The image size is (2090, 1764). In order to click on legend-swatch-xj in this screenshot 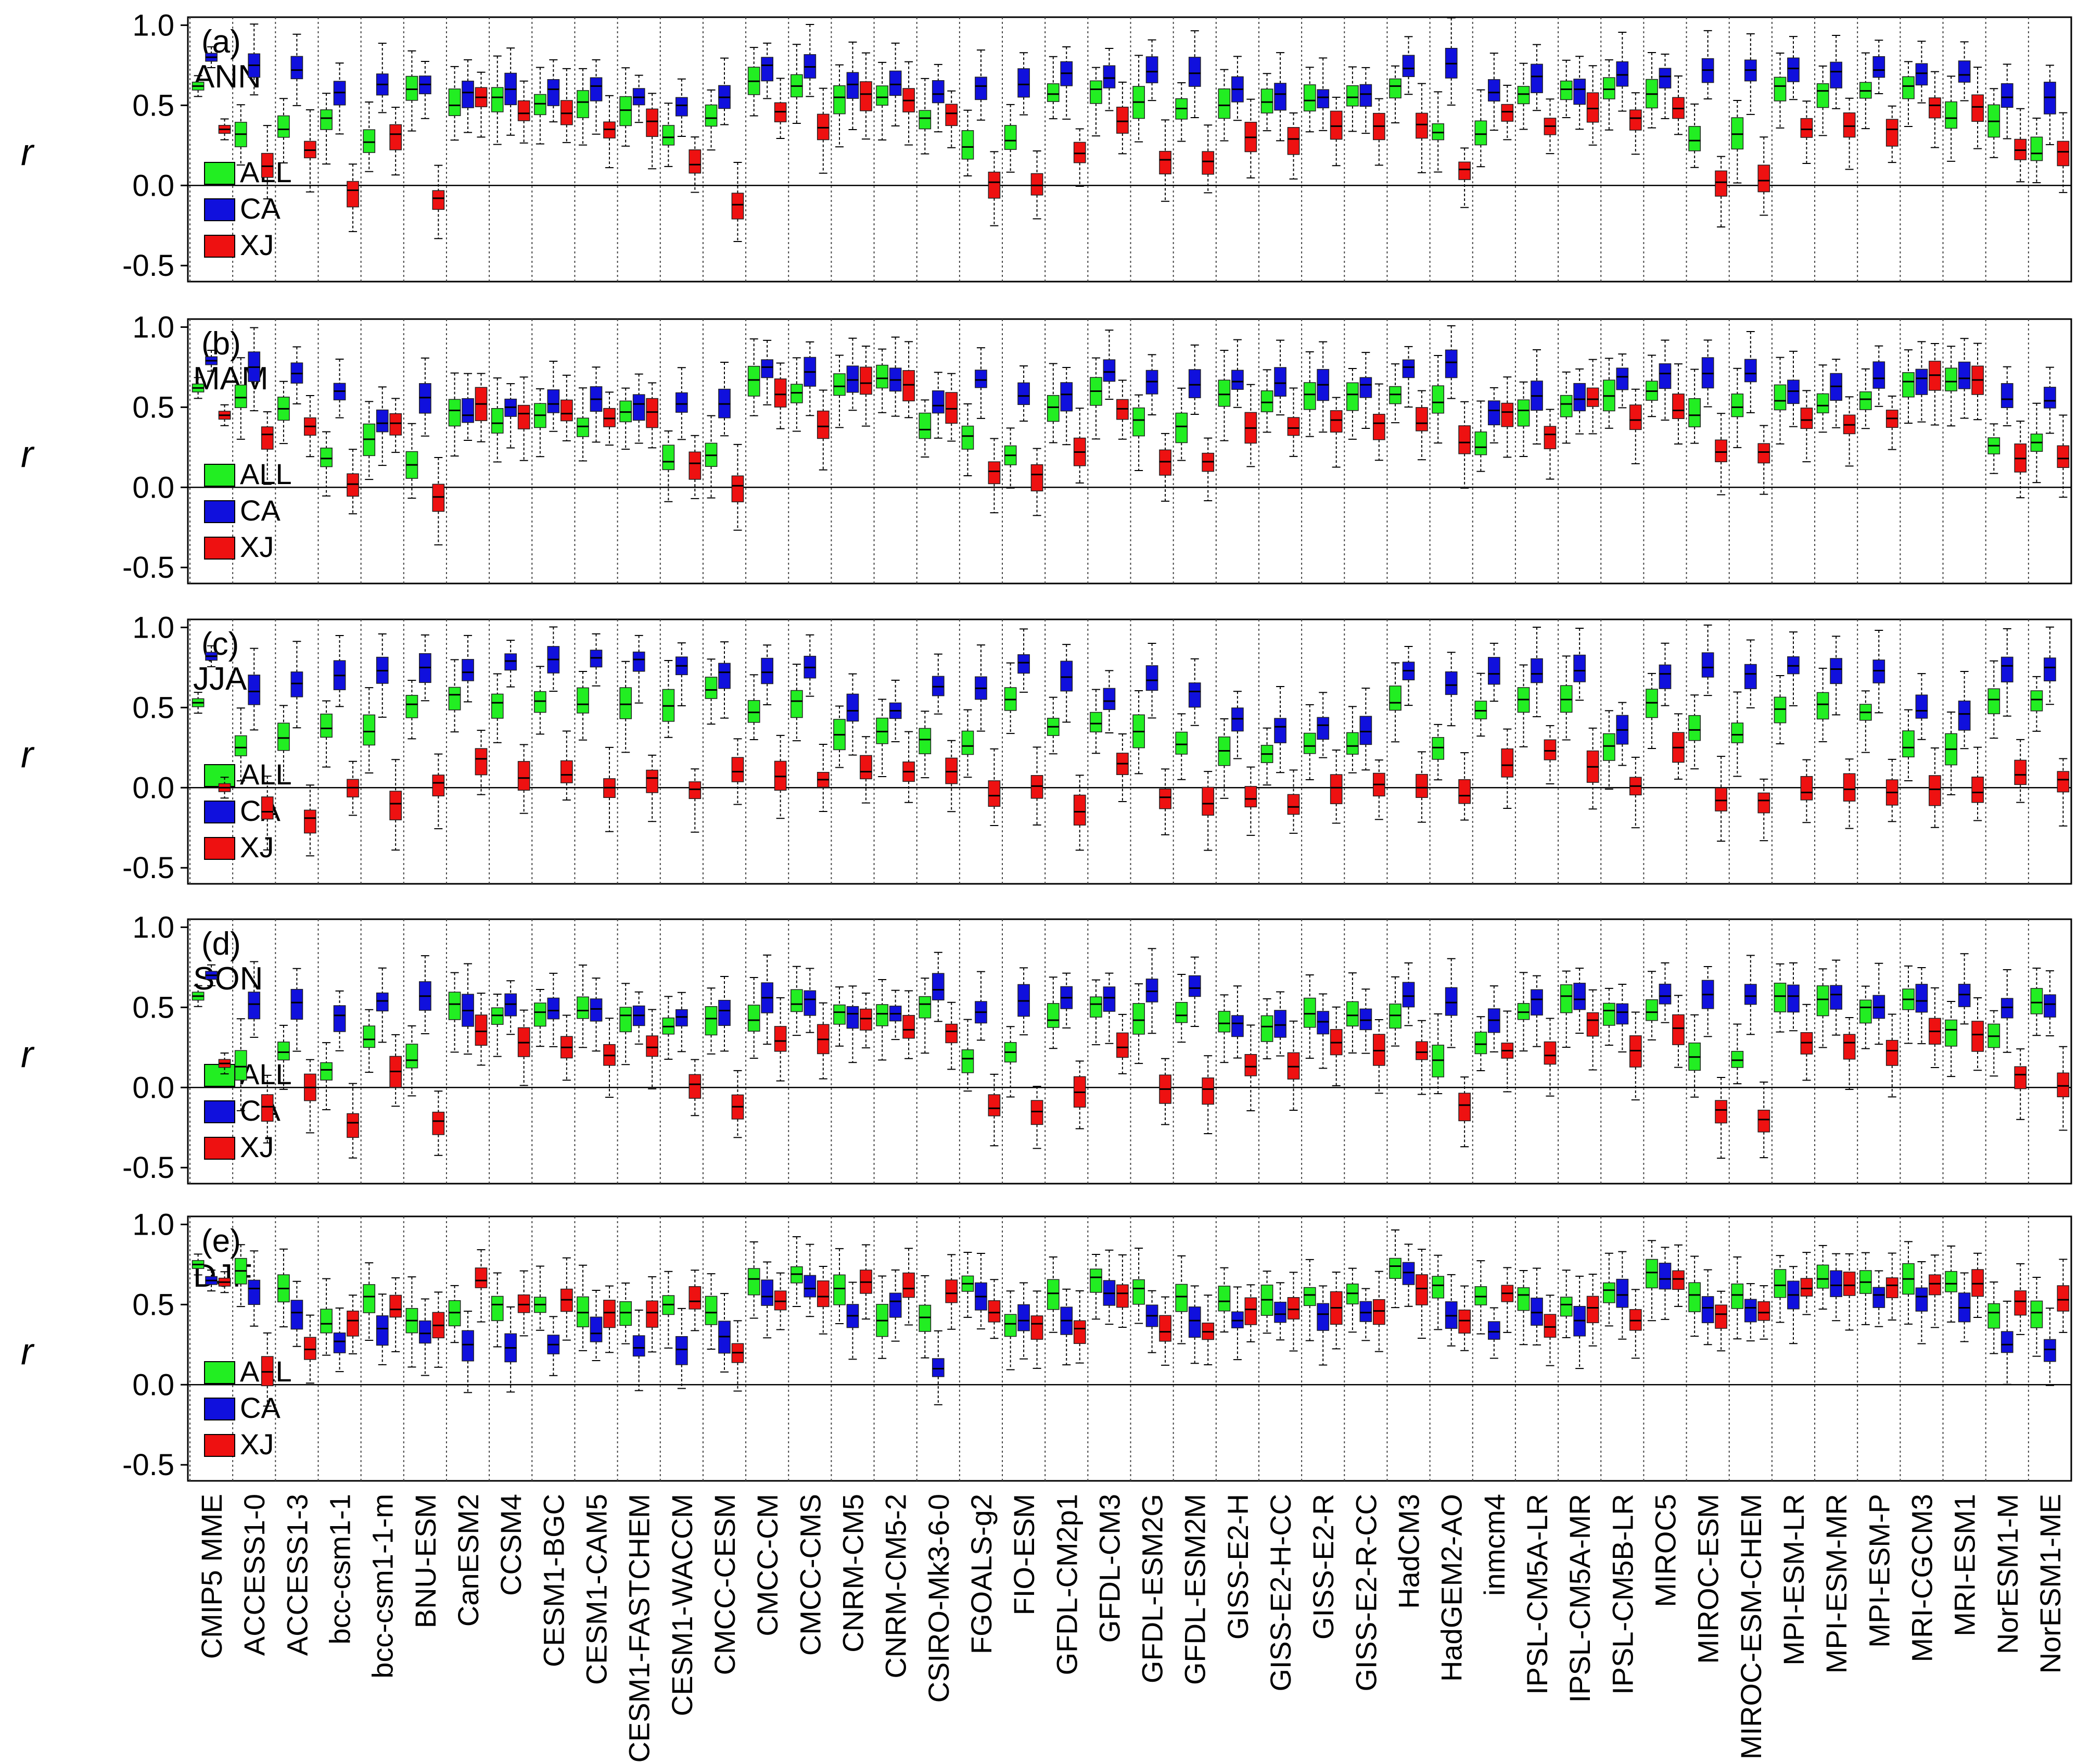, I will do `click(219, 1445)`.